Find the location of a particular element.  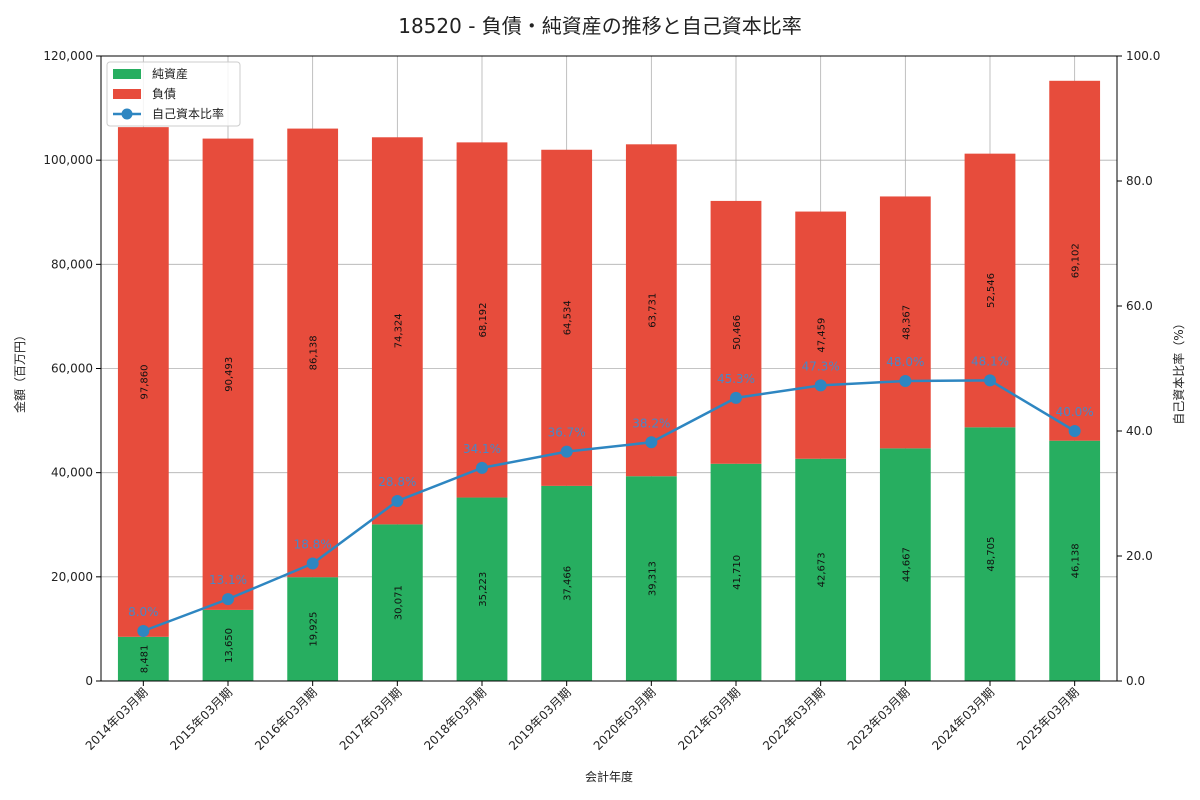

bar-label-liabilities: 90,493 is located at coordinates (229, 374).